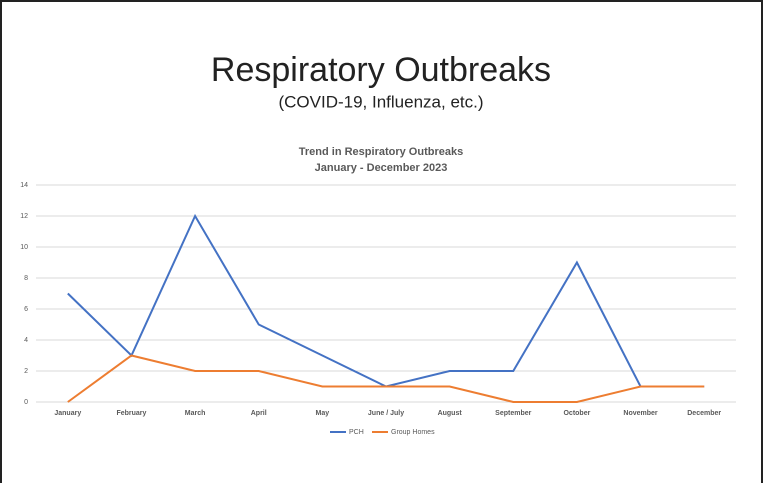 The height and width of the screenshot is (483, 763). I want to click on x-tick-label: August, so click(450, 413).